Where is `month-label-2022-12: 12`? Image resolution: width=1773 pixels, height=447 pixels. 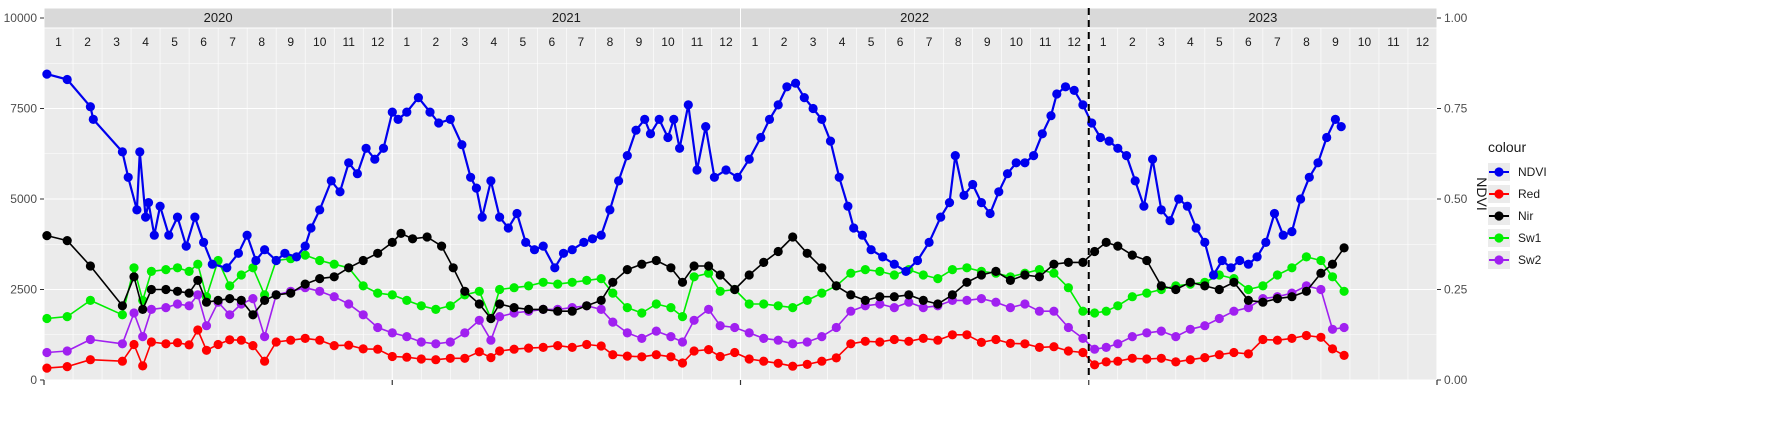 month-label-2022-12: 12 is located at coordinates (1075, 42).